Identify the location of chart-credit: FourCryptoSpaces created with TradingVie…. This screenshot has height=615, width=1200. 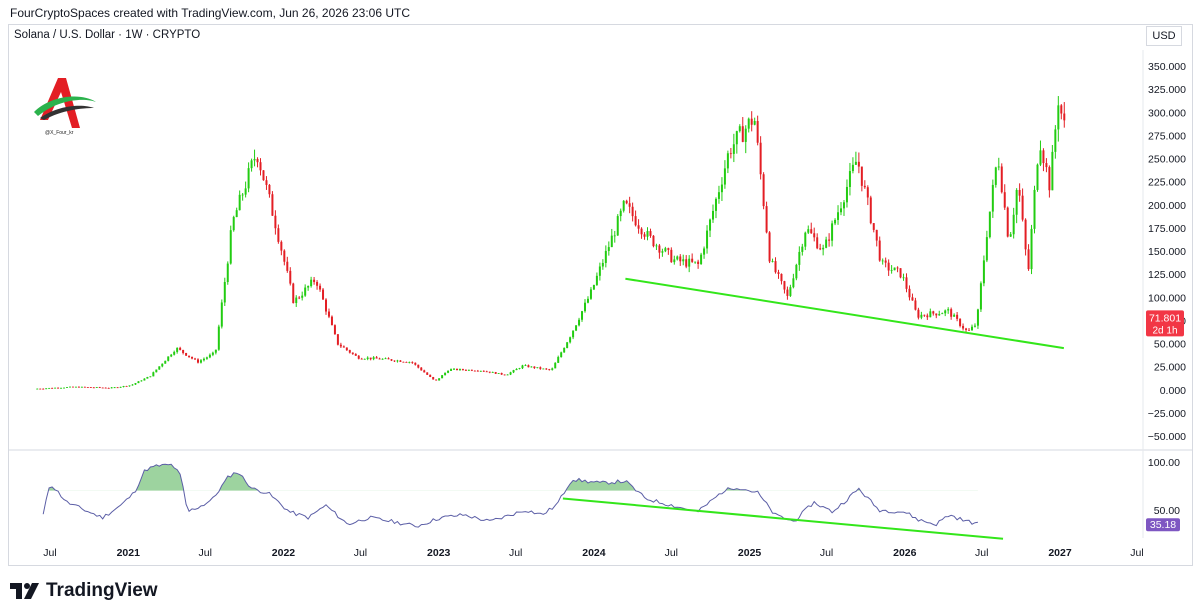
(210, 13).